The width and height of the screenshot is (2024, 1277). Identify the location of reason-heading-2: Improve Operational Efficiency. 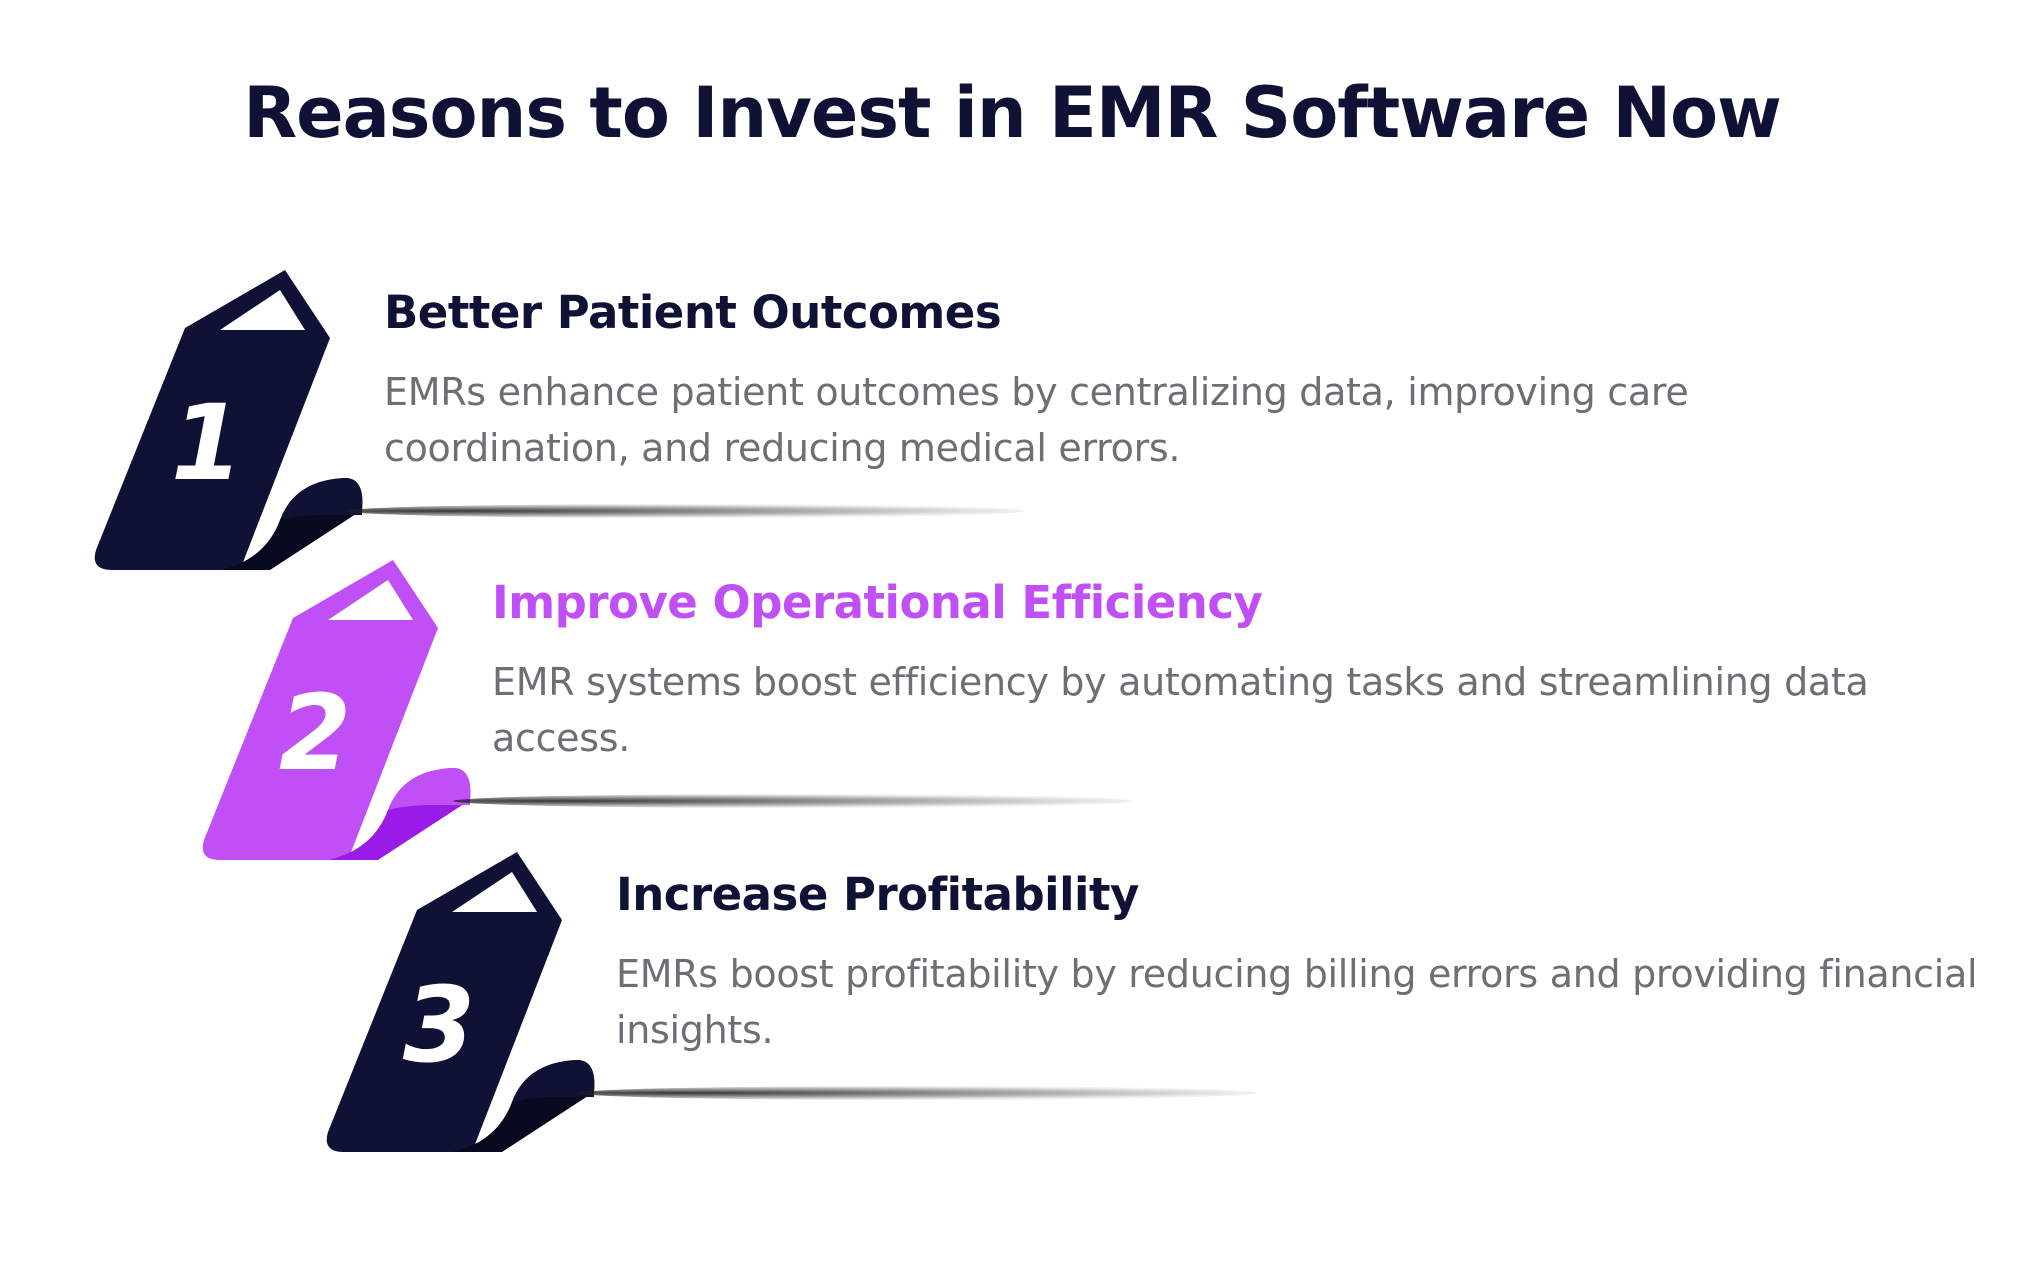
(877, 602).